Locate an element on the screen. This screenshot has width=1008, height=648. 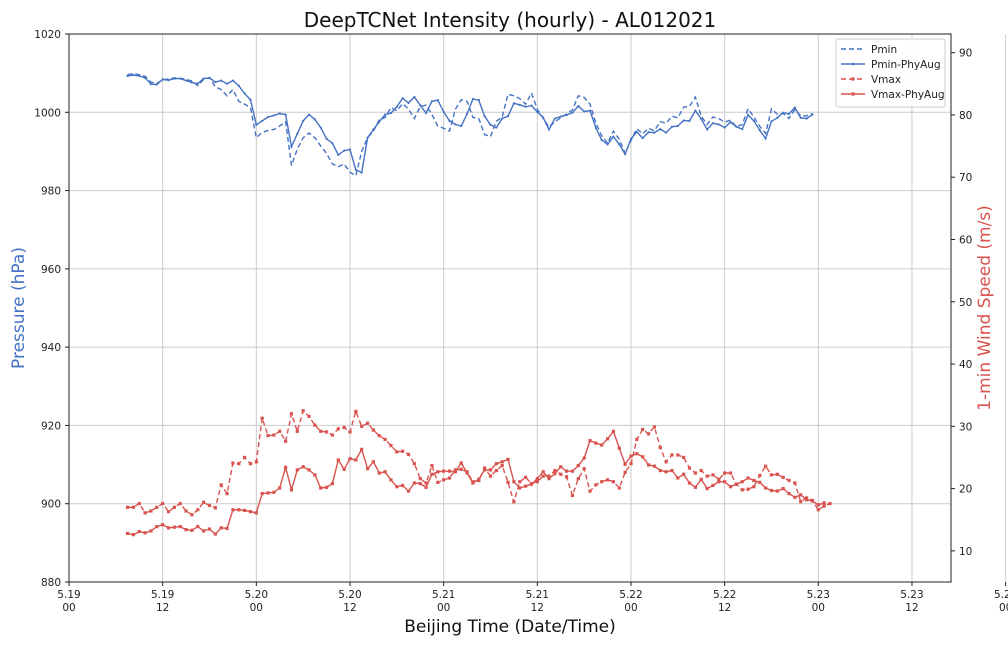
legend-label: Vmax-PhyAug is located at coordinates (908, 95).